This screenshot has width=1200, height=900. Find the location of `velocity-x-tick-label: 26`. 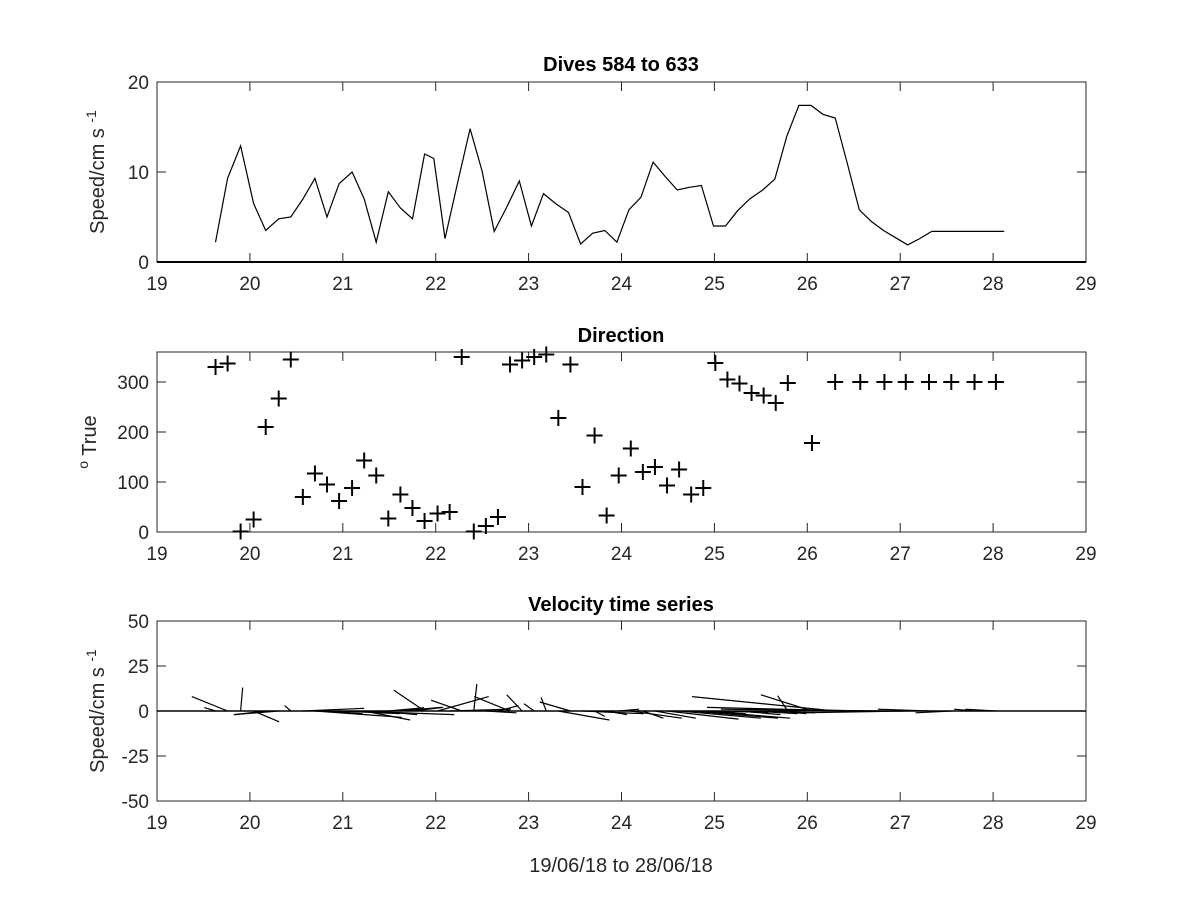

velocity-x-tick-label: 26 is located at coordinates (807, 823).